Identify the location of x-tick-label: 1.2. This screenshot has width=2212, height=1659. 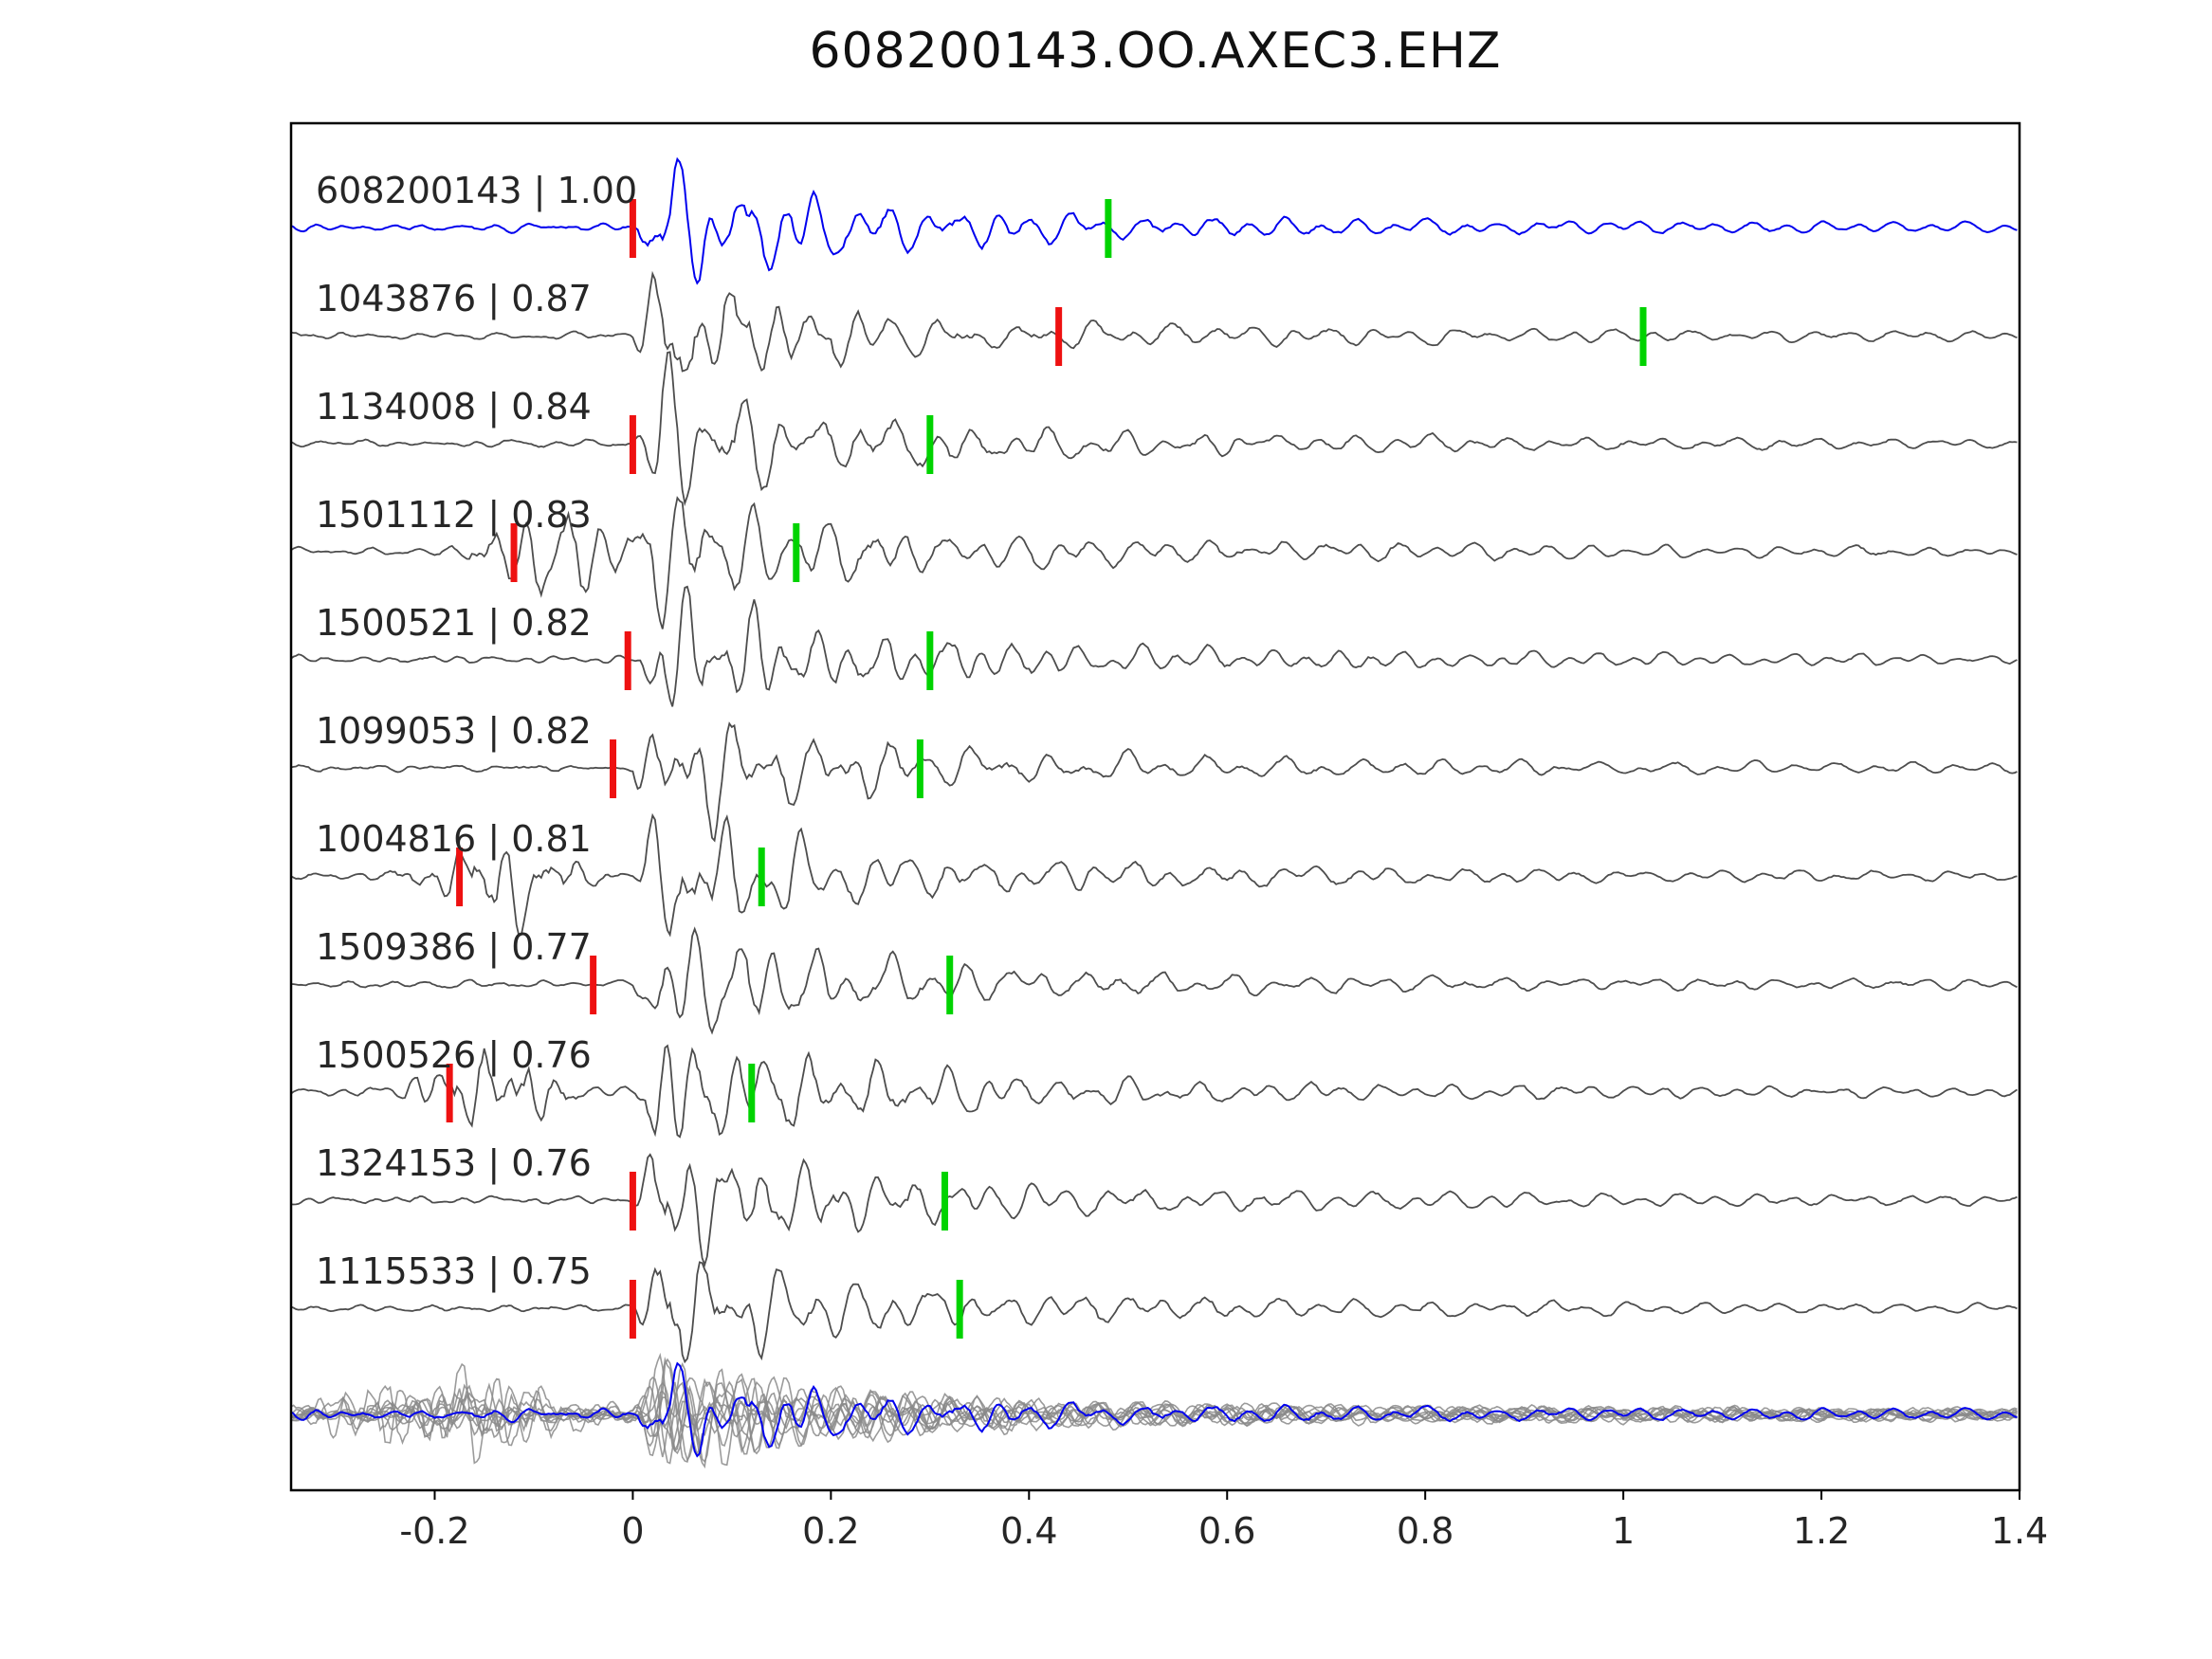
(1821, 1531).